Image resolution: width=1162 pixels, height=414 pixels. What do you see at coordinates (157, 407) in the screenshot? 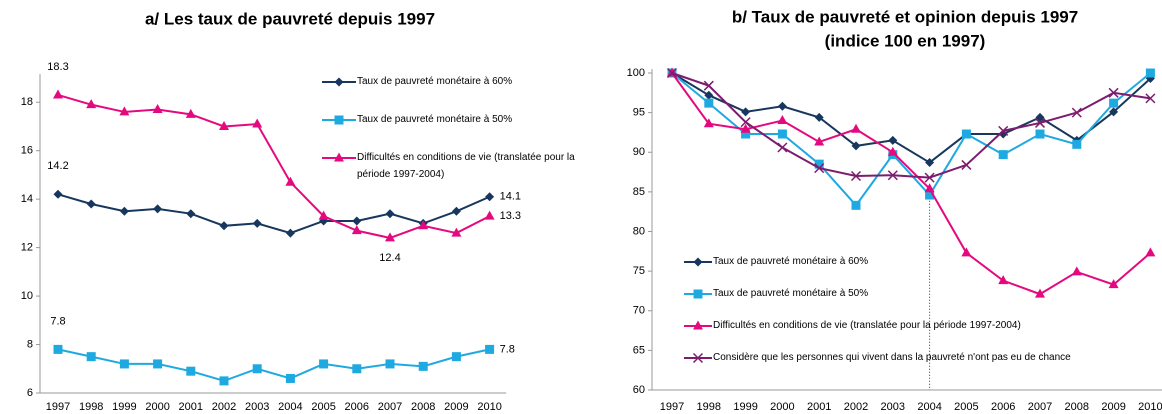
I see `x-tick-label: 2000` at bounding box center [157, 407].